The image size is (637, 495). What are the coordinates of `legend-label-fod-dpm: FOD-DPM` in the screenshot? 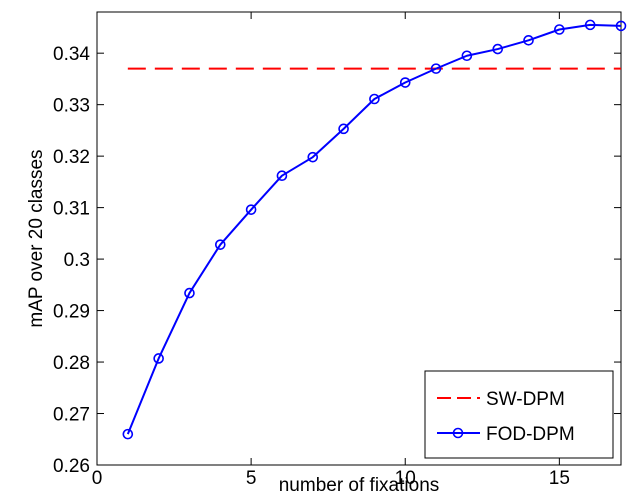 It's located at (530, 434).